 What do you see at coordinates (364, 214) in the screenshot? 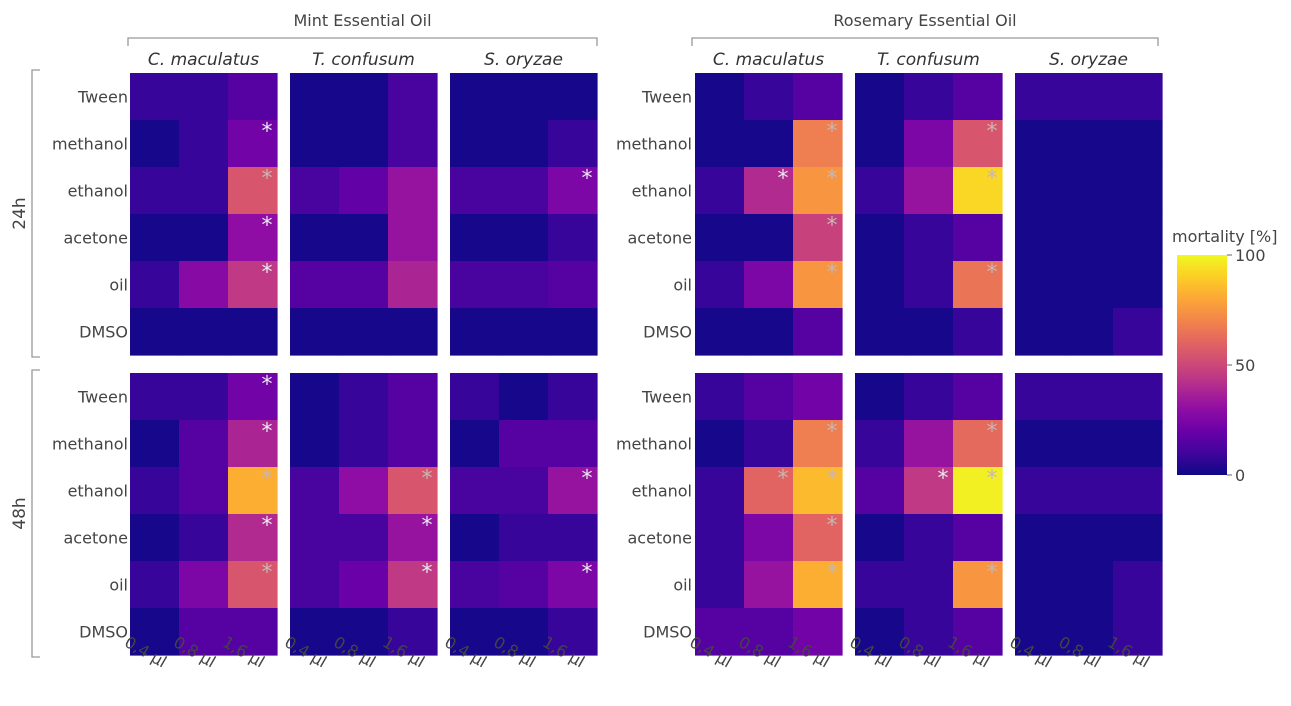
I see `heatmap-panel` at bounding box center [364, 214].